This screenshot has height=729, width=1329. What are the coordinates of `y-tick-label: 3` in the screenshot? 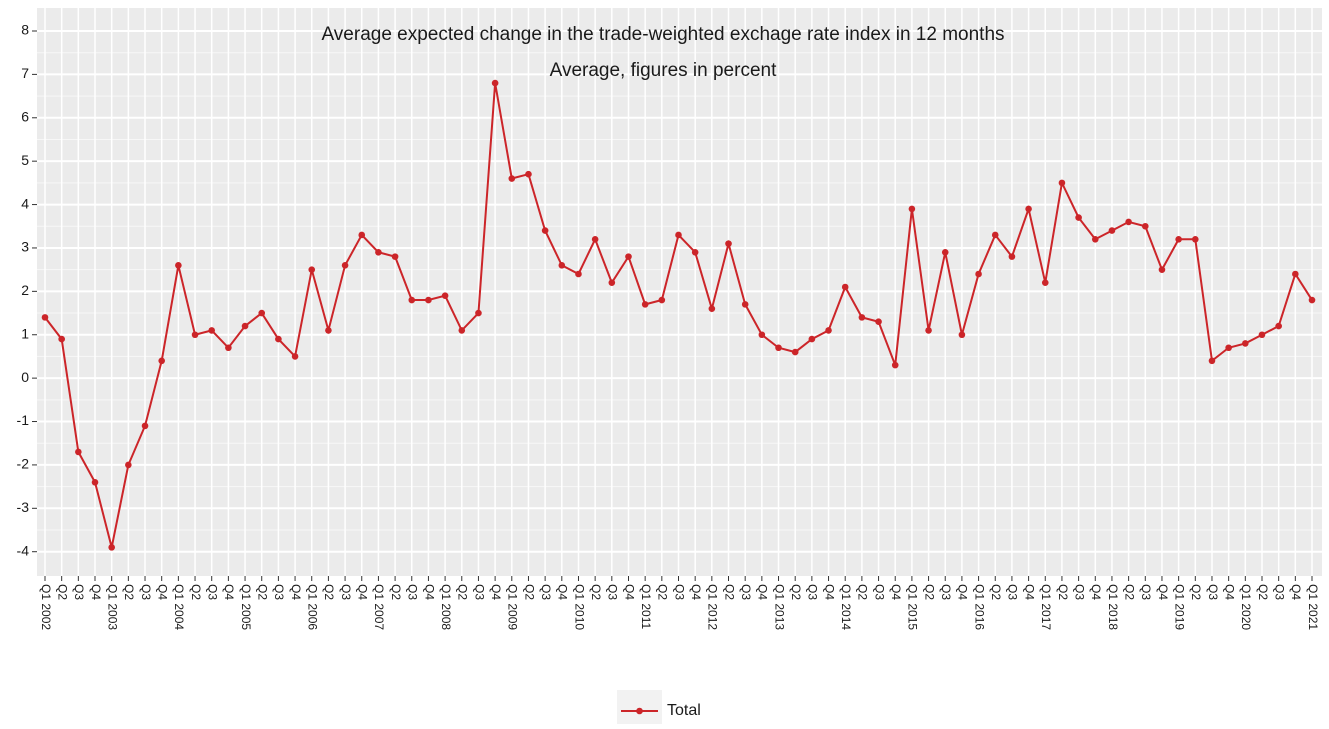 It's located at (25, 247).